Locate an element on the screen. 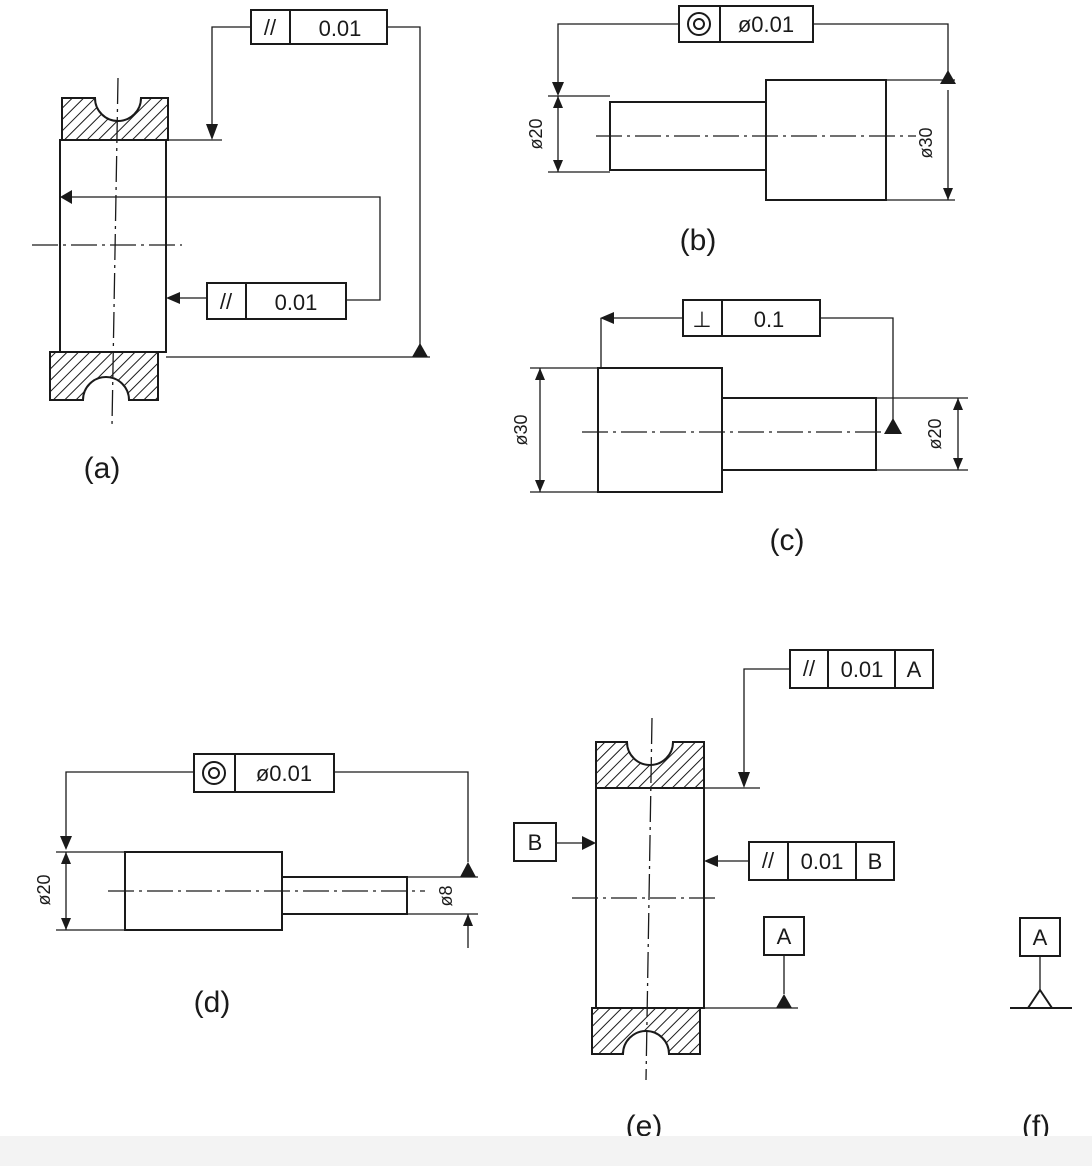  leader-a-top is located at coordinates (298, 192).